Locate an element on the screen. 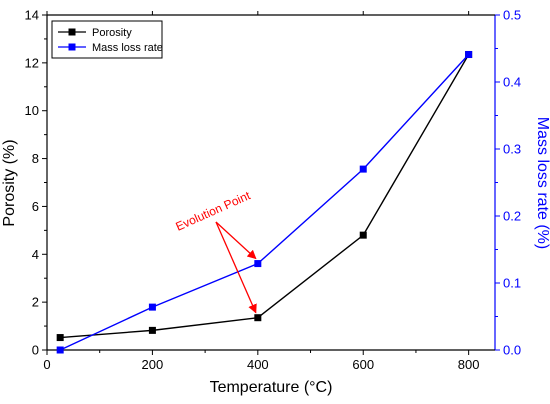 The height and width of the screenshot is (404, 550). legend-box is located at coordinates (107, 39).